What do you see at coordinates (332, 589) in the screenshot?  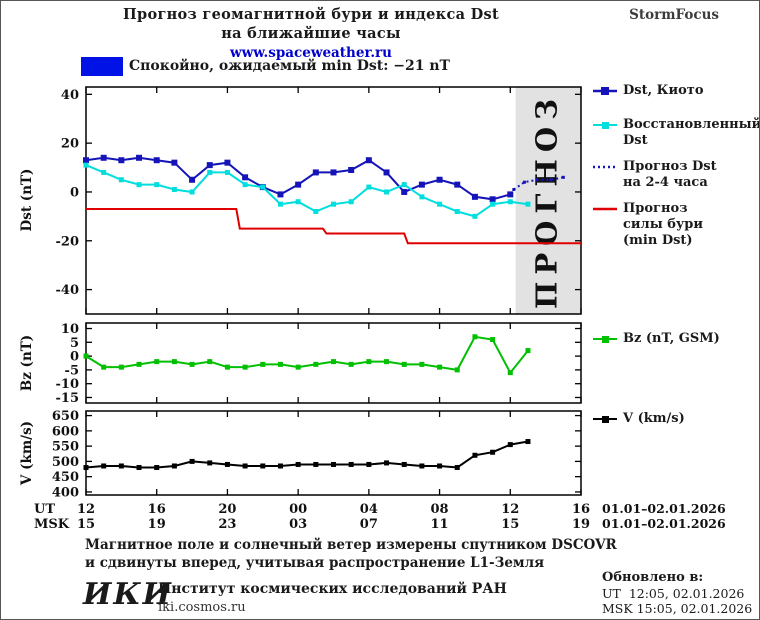 I see `institute-name: Институт космических исследований РАН` at bounding box center [332, 589].